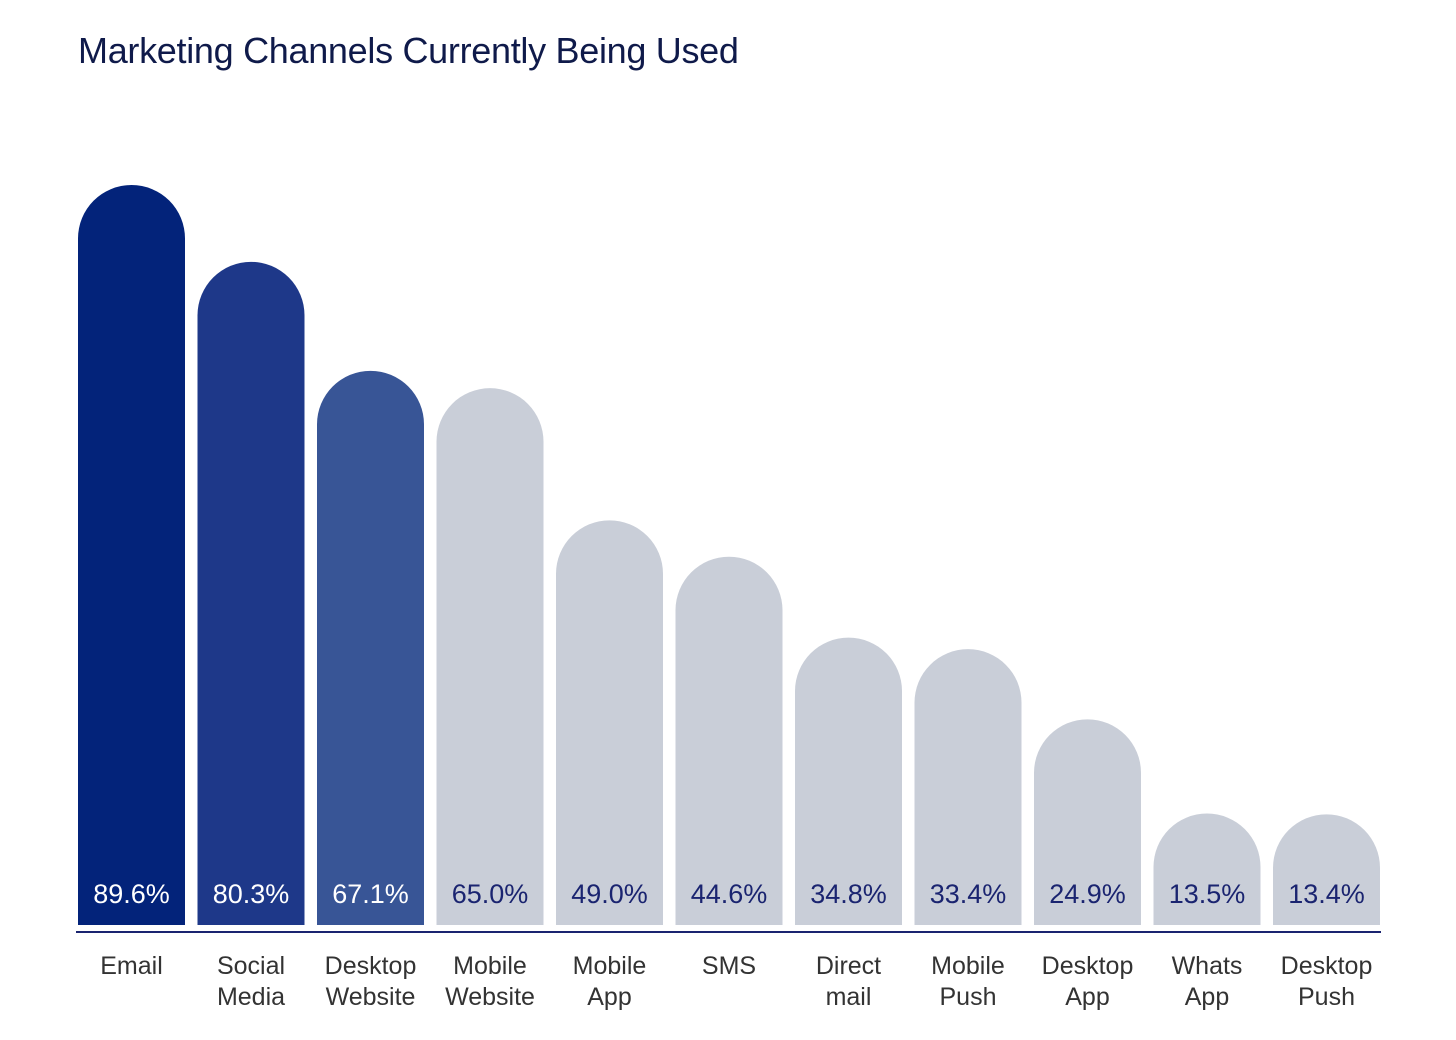  I want to click on category-label: SMS, so click(729, 966).